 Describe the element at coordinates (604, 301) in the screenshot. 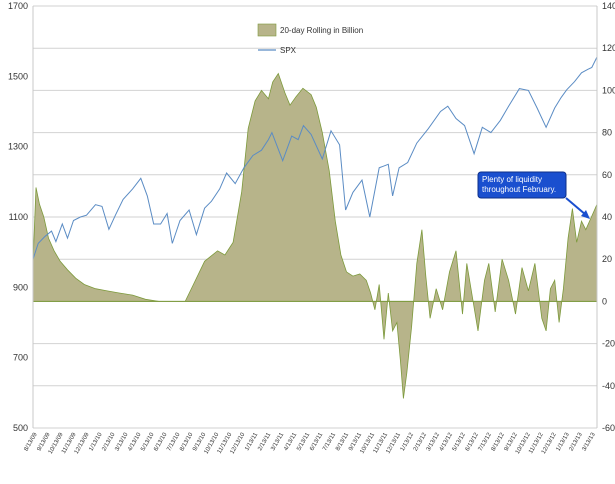

I see `right-tick-label: 0` at that location.